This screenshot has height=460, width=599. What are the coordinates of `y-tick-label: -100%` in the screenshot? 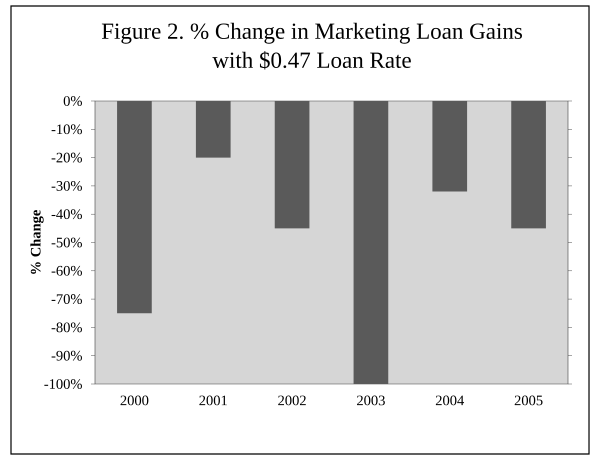 It's located at (63, 384).